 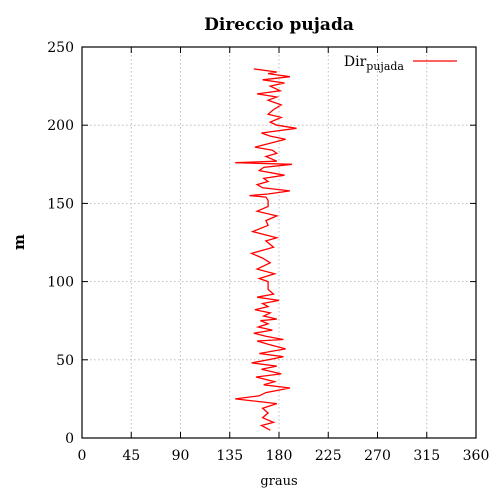 I want to click on y-tick-label: 250, so click(x=60, y=48).